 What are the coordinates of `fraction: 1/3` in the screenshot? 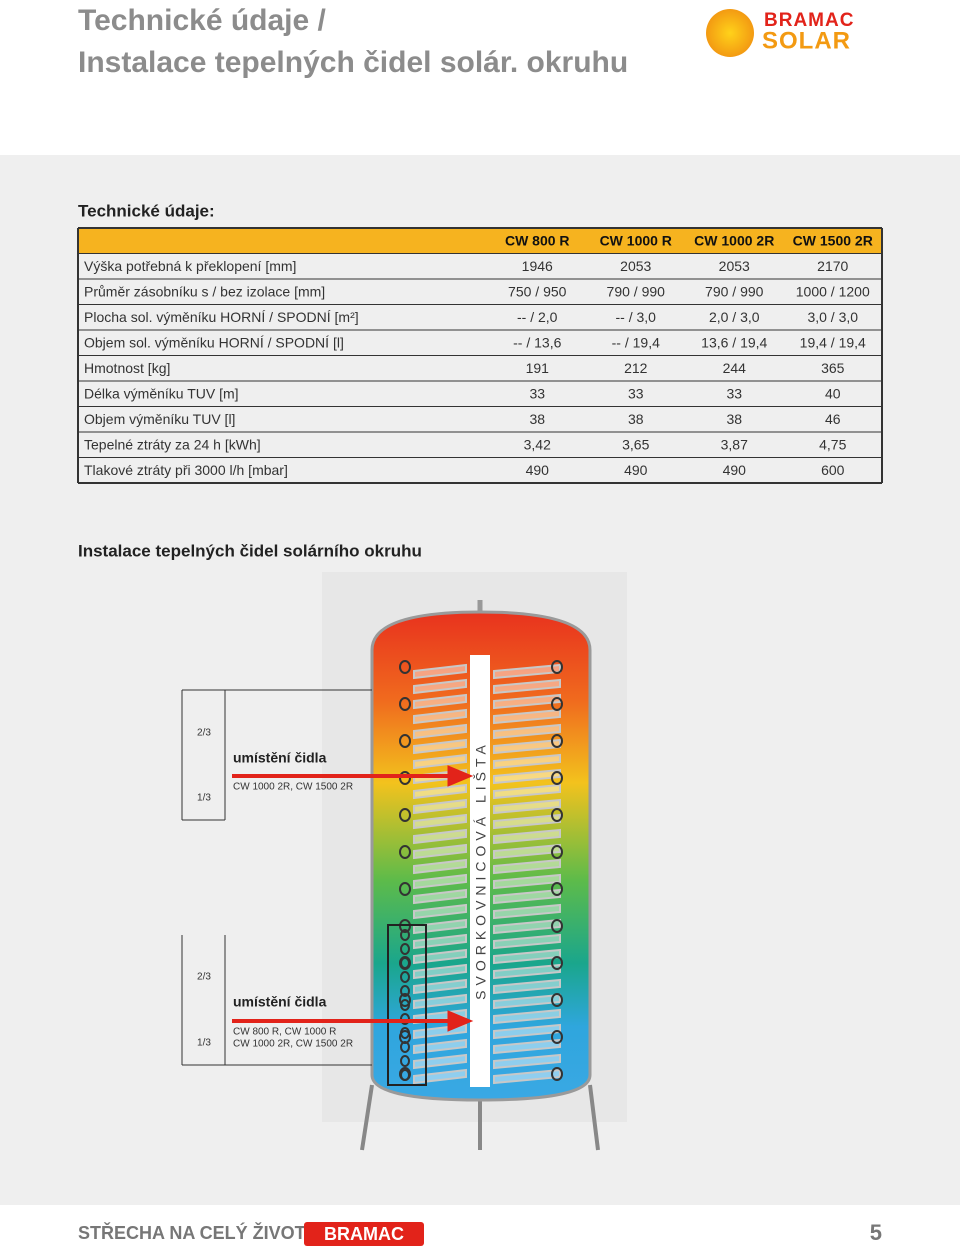 It's located at (204, 798).